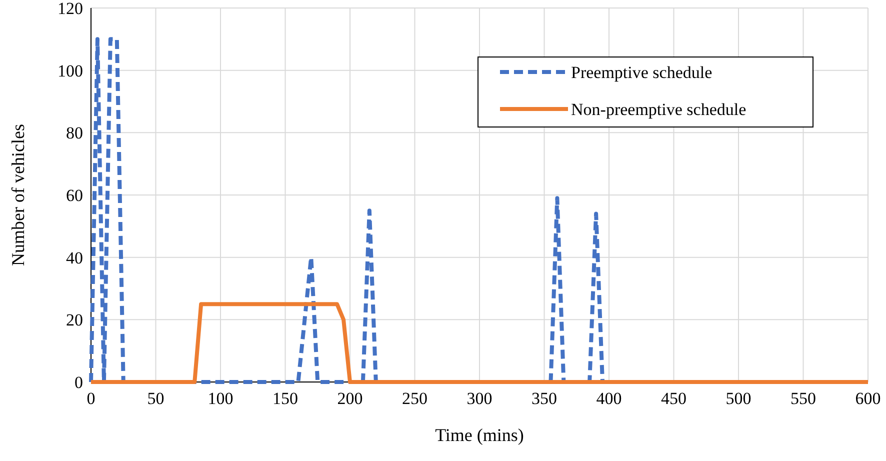  I want to click on x-tick-label: 150, so click(285, 398).